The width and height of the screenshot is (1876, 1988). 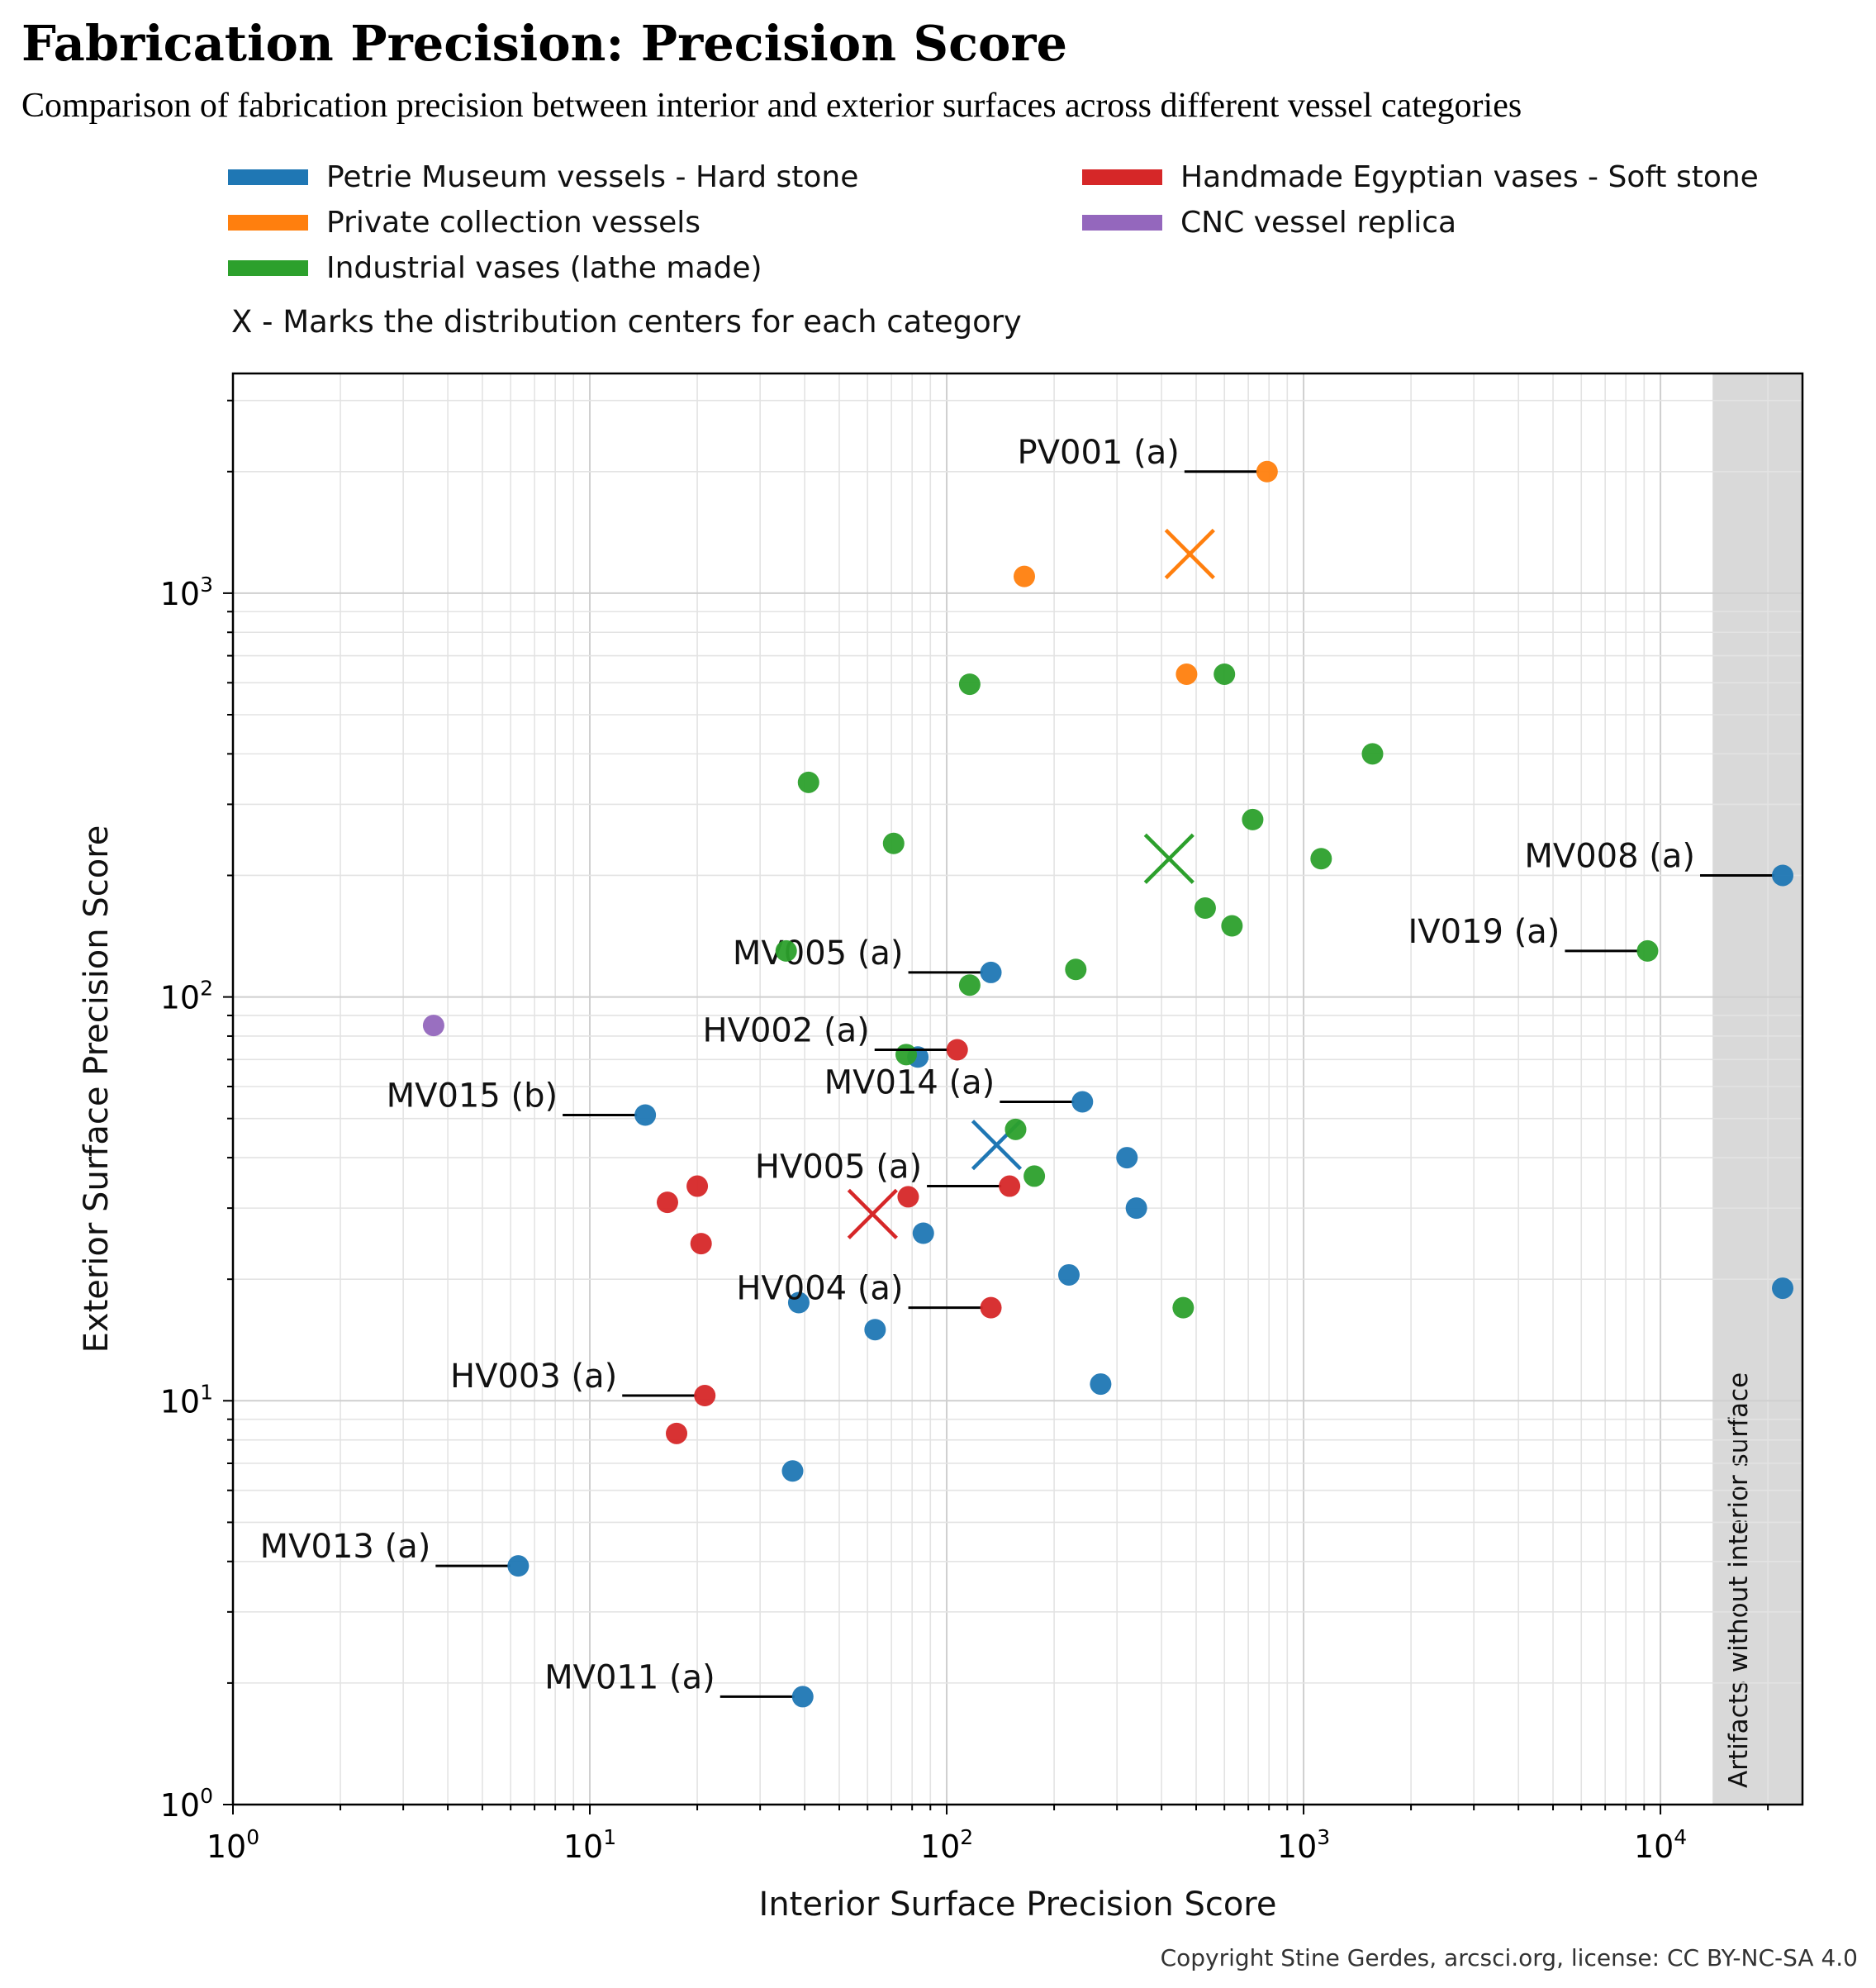 What do you see at coordinates (1609, 856) in the screenshot?
I see `point-label: MV008 (a)` at bounding box center [1609, 856].